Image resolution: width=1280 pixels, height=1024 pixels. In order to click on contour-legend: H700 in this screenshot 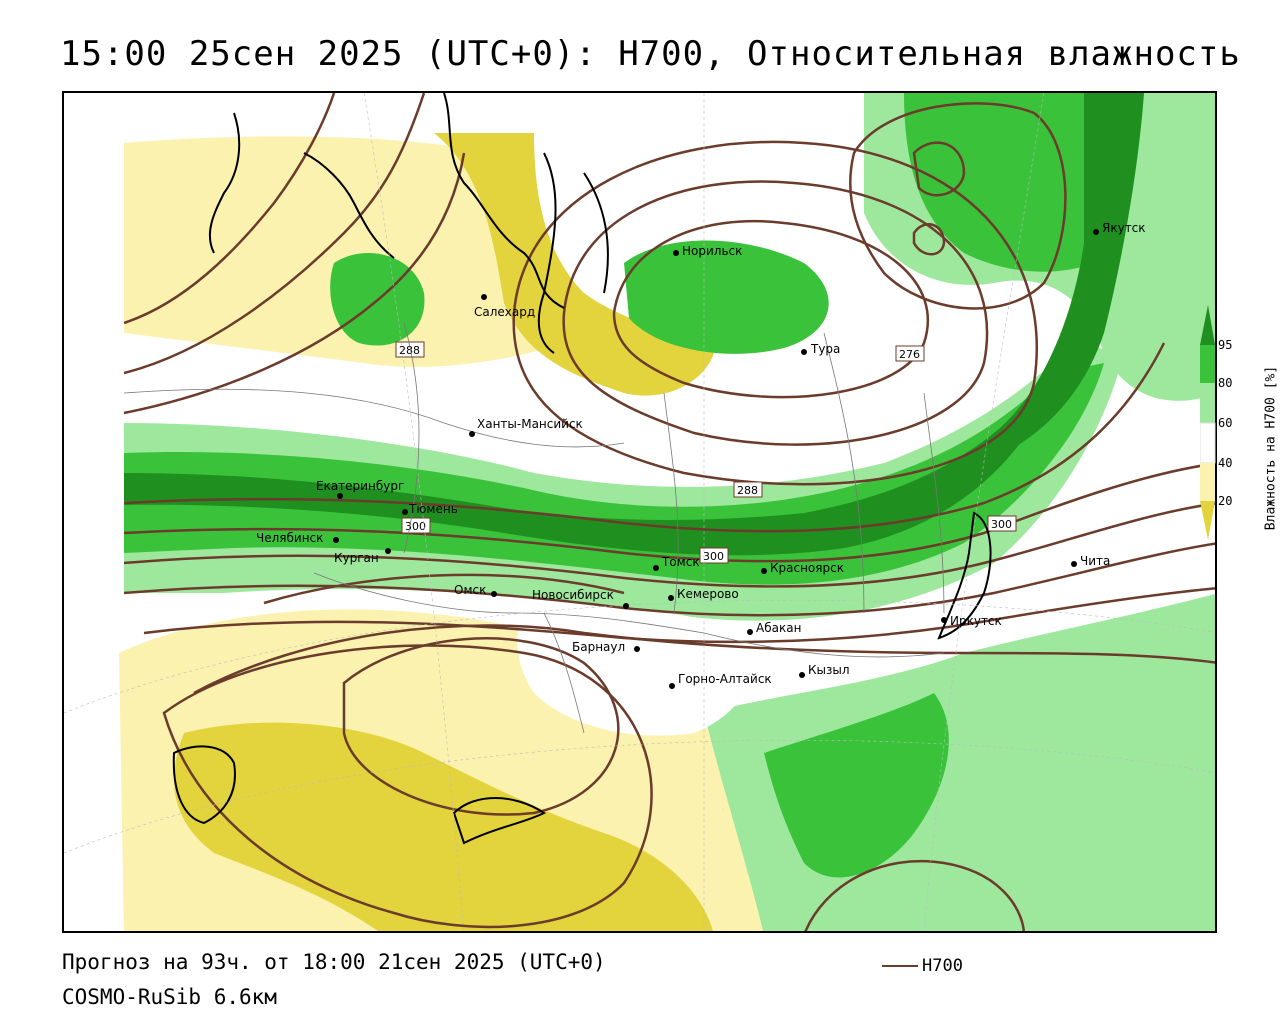, I will do `click(922, 966)`.